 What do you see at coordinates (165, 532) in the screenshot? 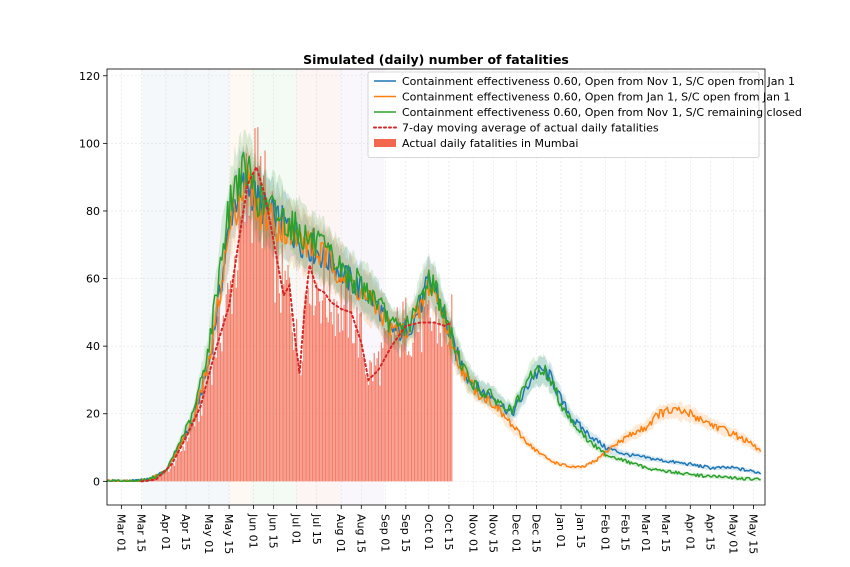
I see `x-tick-label: Apr 01` at bounding box center [165, 532].